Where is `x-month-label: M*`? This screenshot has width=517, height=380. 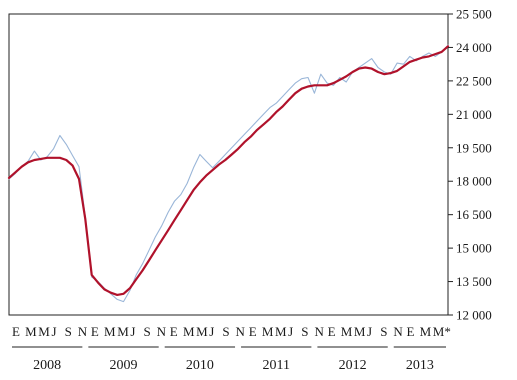
x-month-label: M* is located at coordinates (442, 331).